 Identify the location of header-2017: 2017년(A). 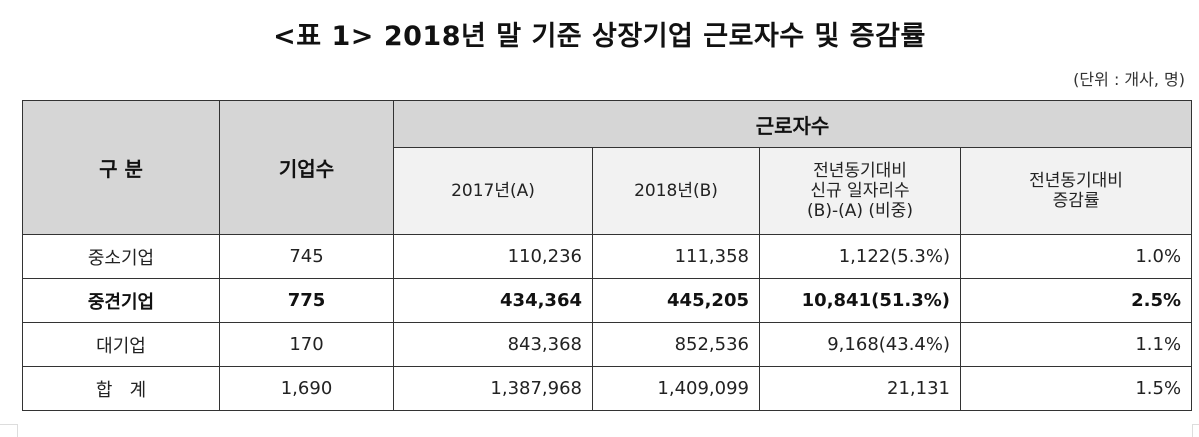
(493, 191).